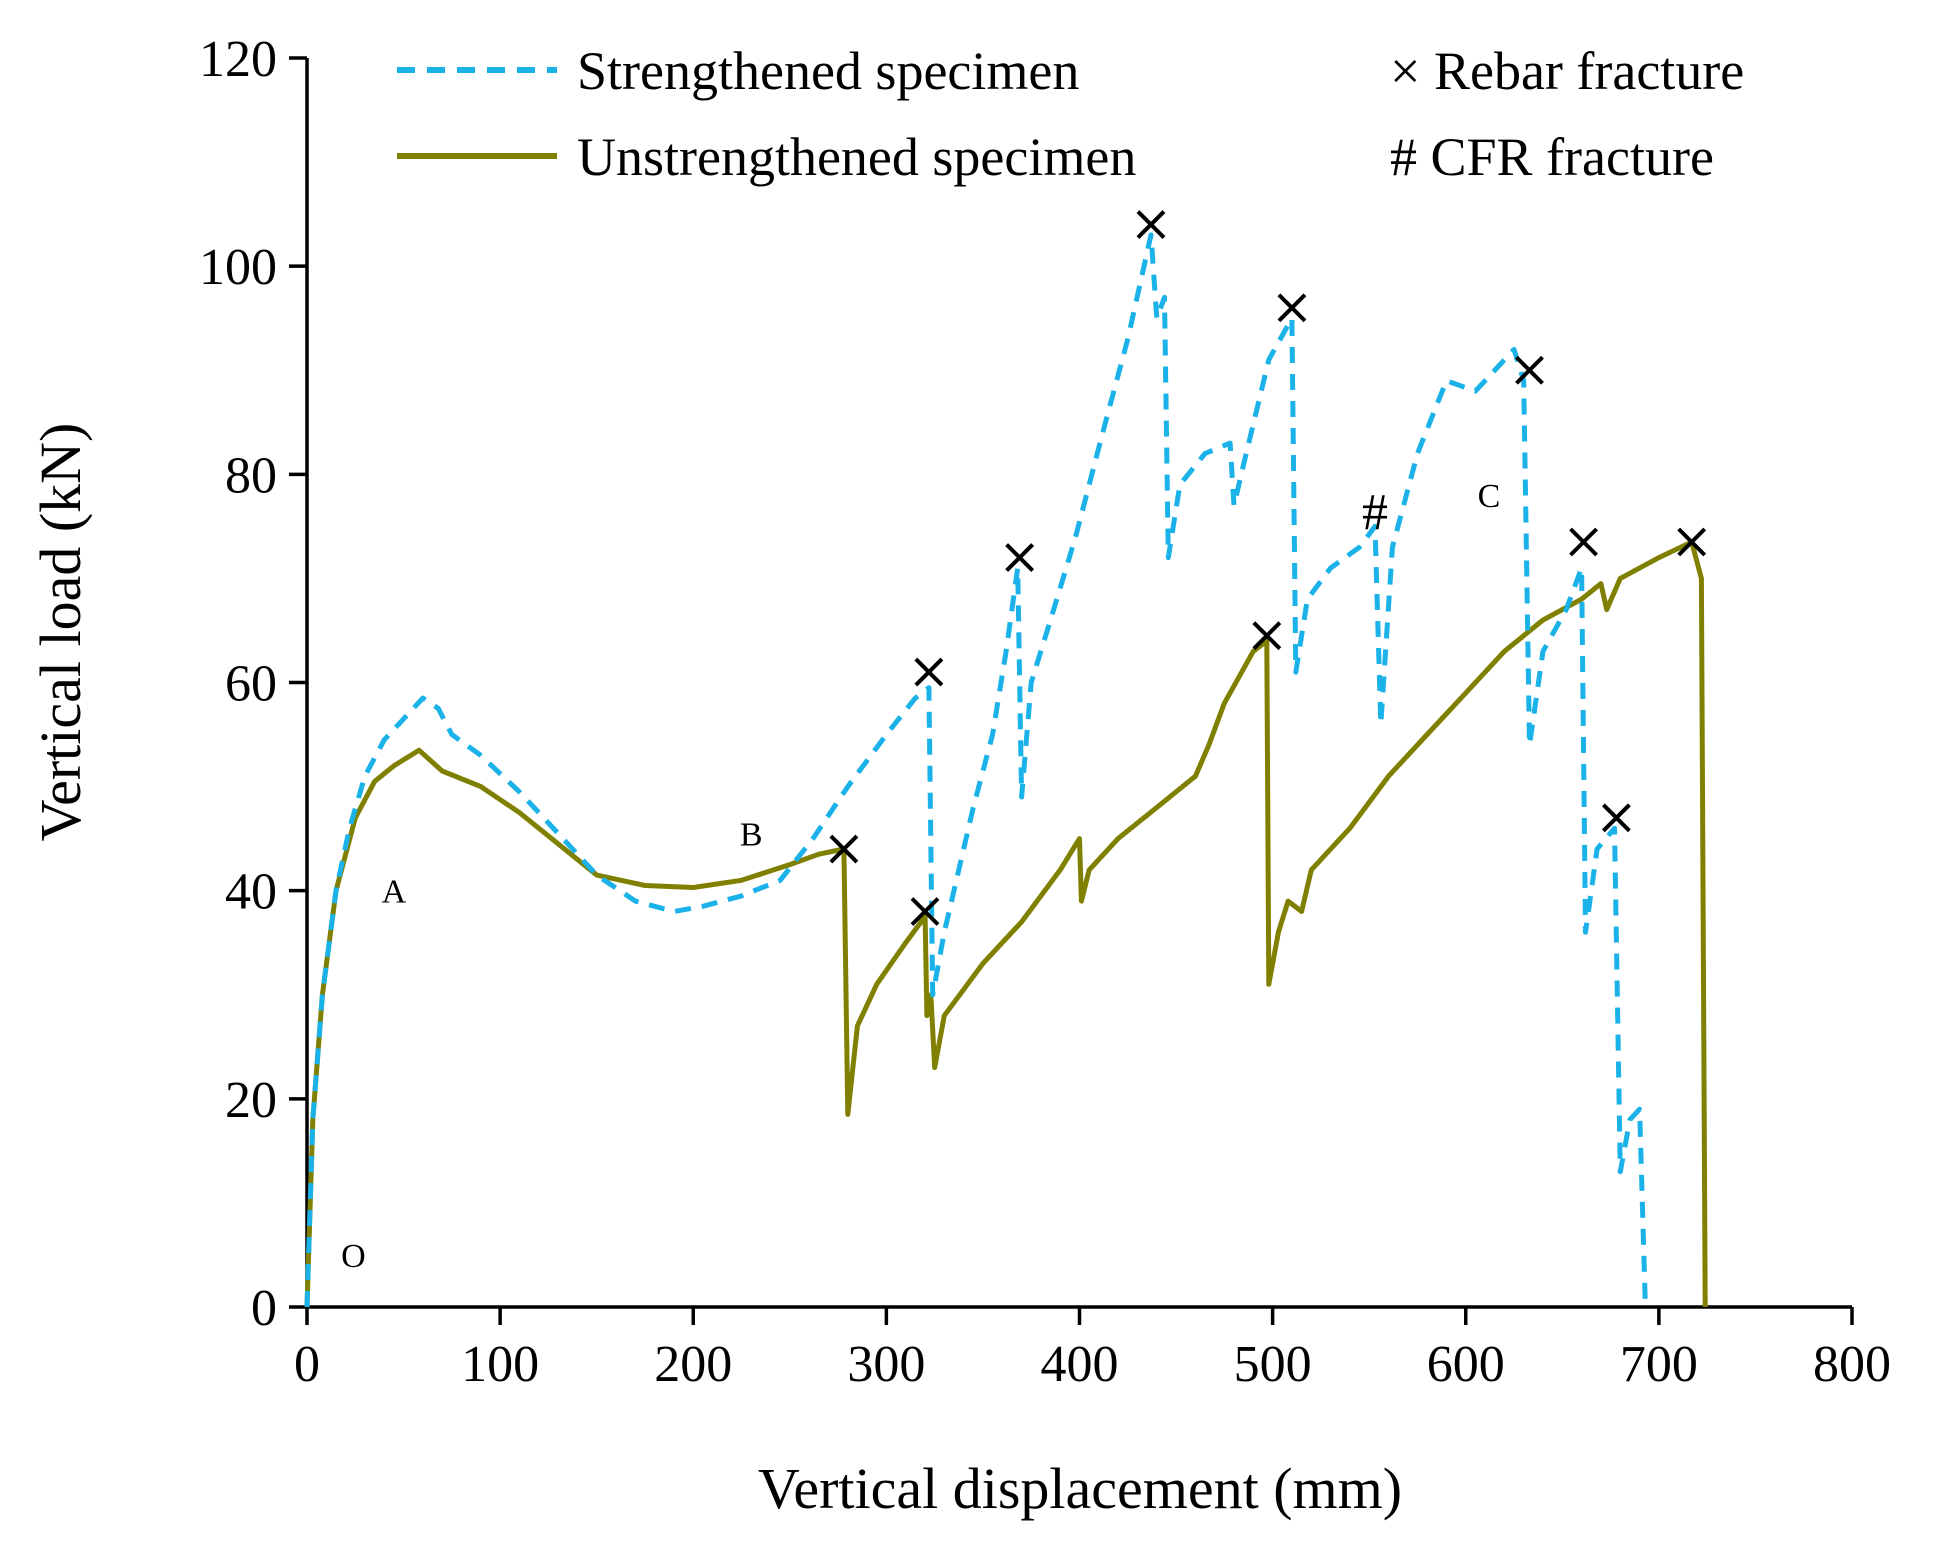 This screenshot has height=1548, width=1939. Describe the element at coordinates (307, 1364) in the screenshot. I see `x-tick-label: 0` at that location.